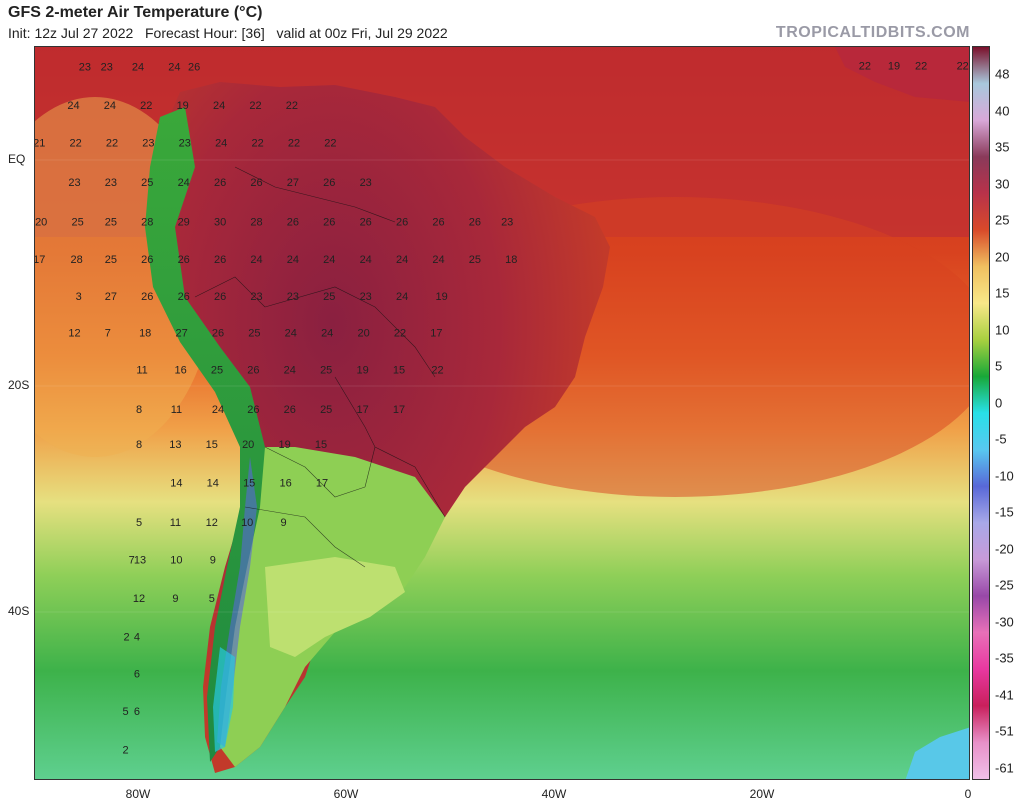  What do you see at coordinates (125, 750) in the screenshot?
I see `temp-label: 2` at bounding box center [125, 750].